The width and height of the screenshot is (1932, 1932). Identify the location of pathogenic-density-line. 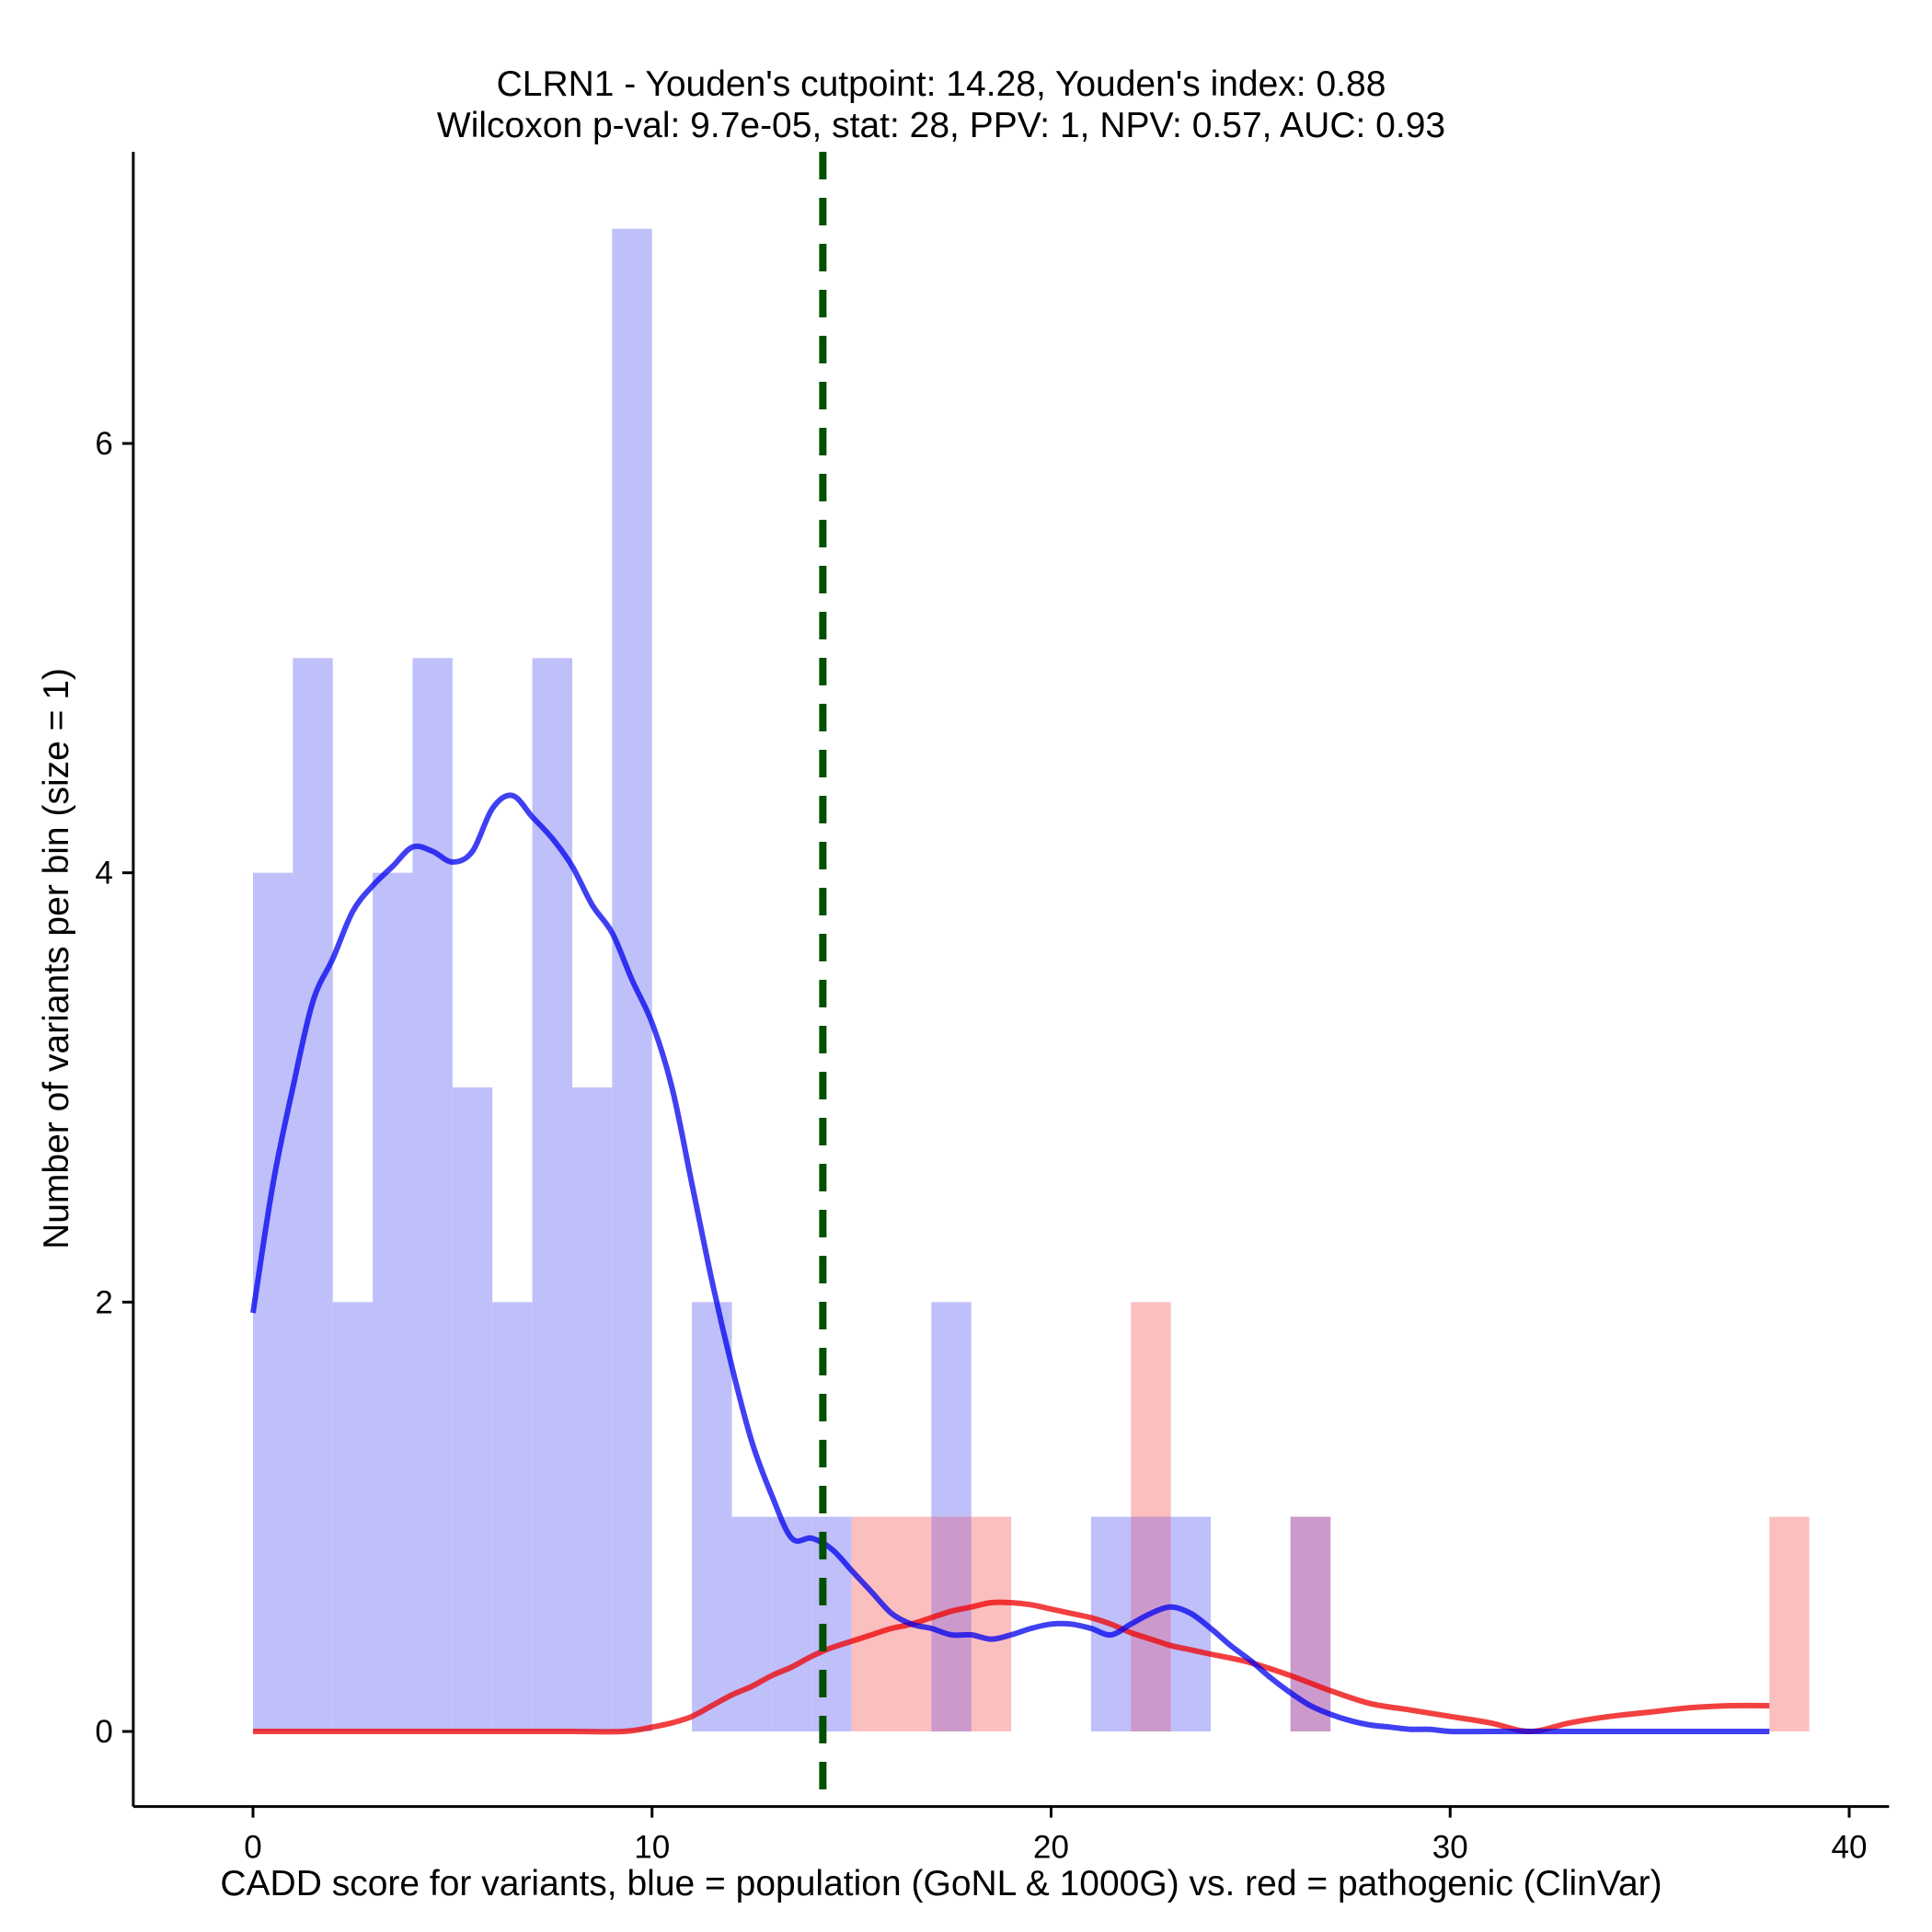
(1011, 1667).